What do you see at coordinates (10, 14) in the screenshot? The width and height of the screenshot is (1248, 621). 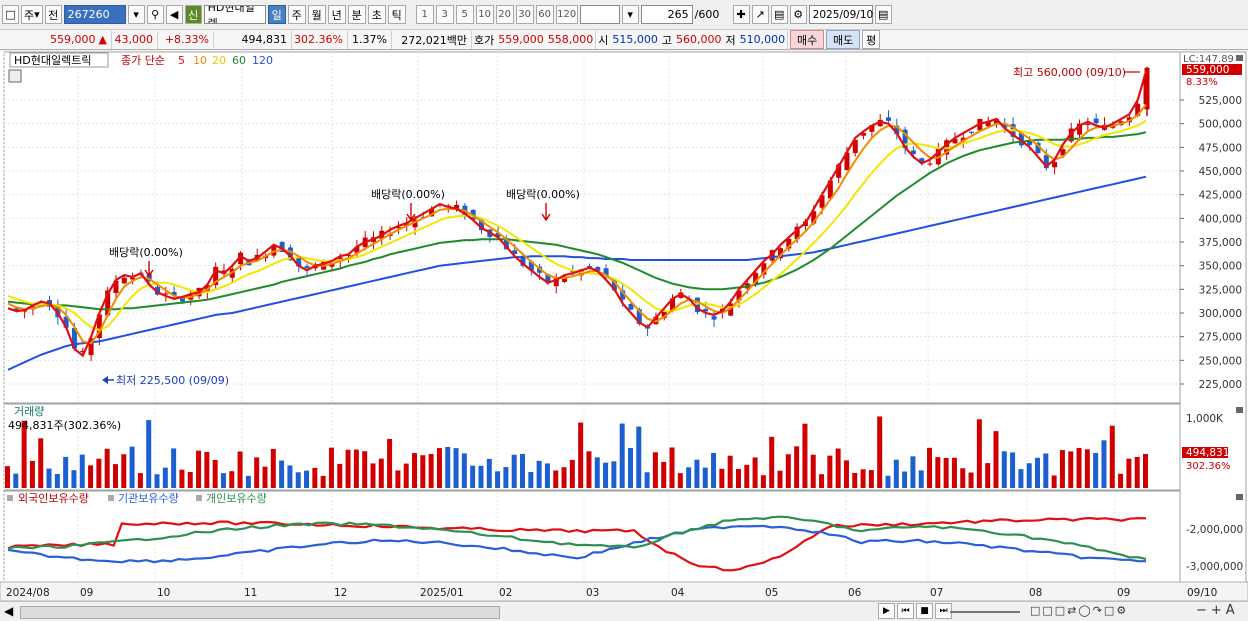 I see `layout-icon: □` at bounding box center [10, 14].